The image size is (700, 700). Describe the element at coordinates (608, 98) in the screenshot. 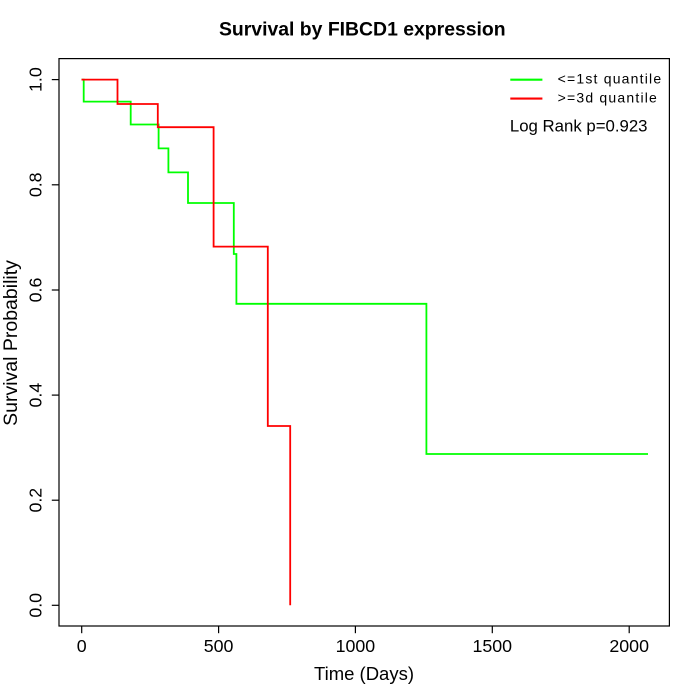

I see `svg-text: >=3d quantile` at that location.